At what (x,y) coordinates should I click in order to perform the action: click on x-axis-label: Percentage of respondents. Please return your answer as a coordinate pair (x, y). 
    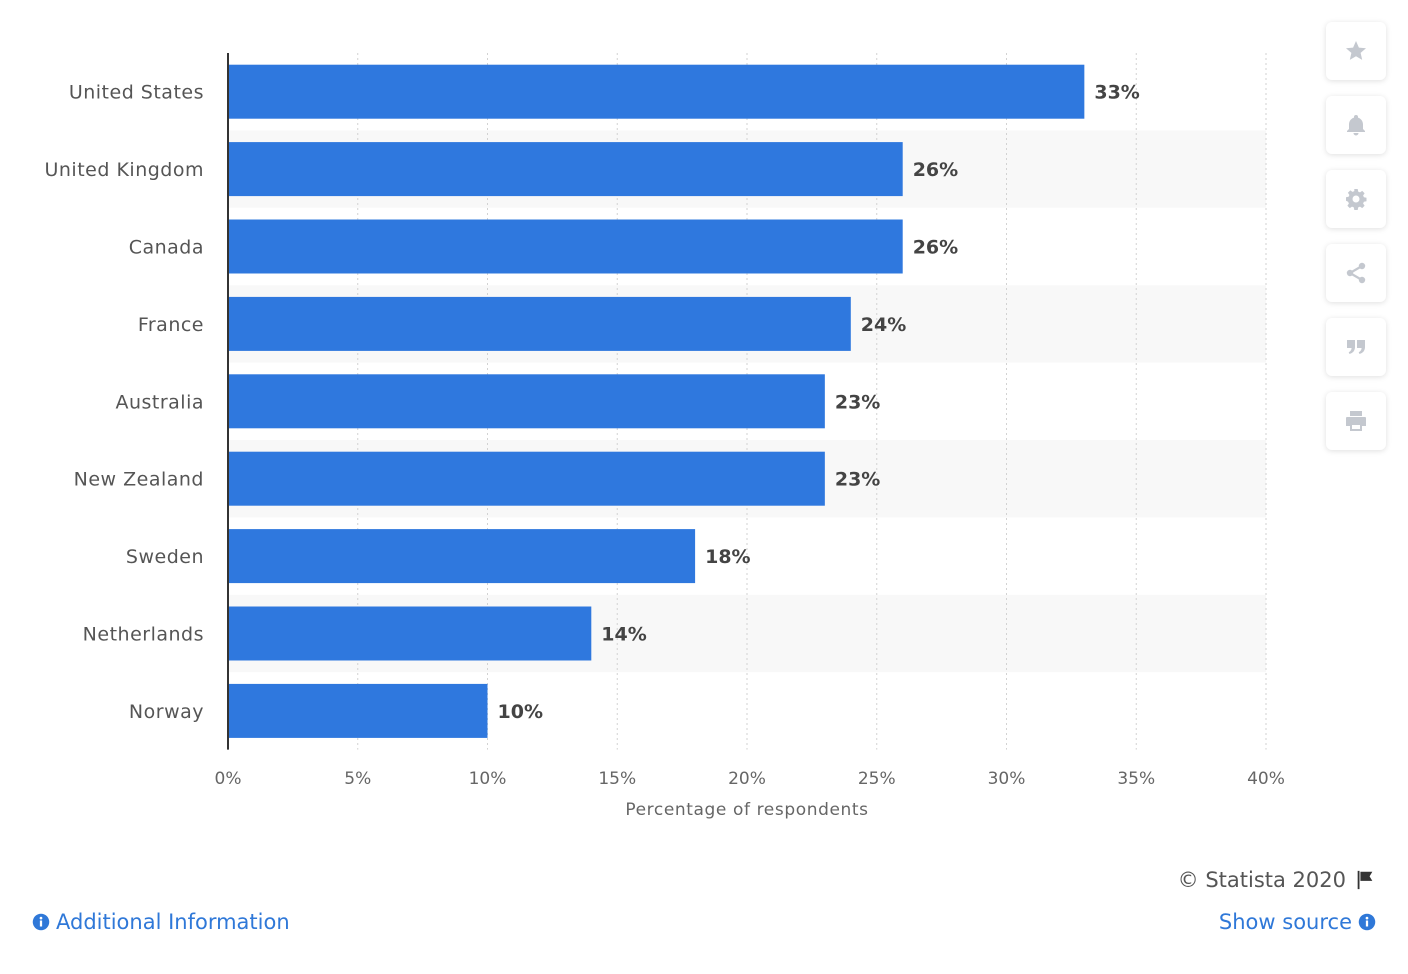
    Looking at the image, I should click on (746, 810).